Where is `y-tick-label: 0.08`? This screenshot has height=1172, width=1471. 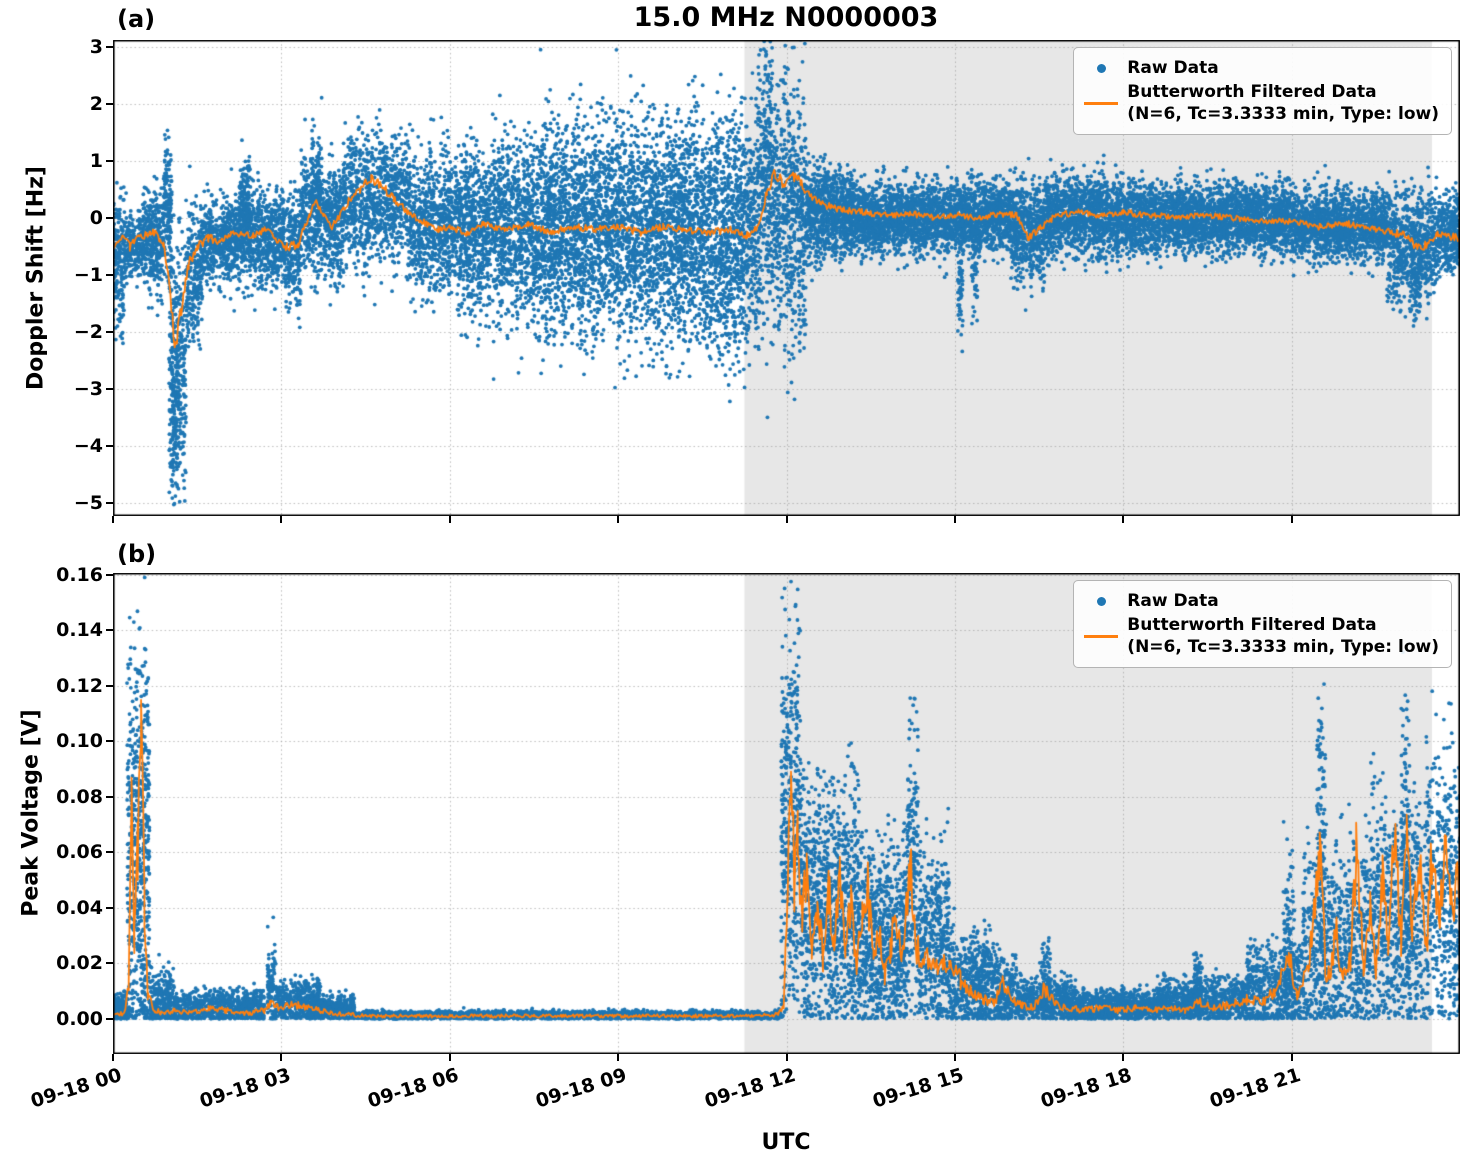
y-tick-label: 0.08 is located at coordinates (79, 796).